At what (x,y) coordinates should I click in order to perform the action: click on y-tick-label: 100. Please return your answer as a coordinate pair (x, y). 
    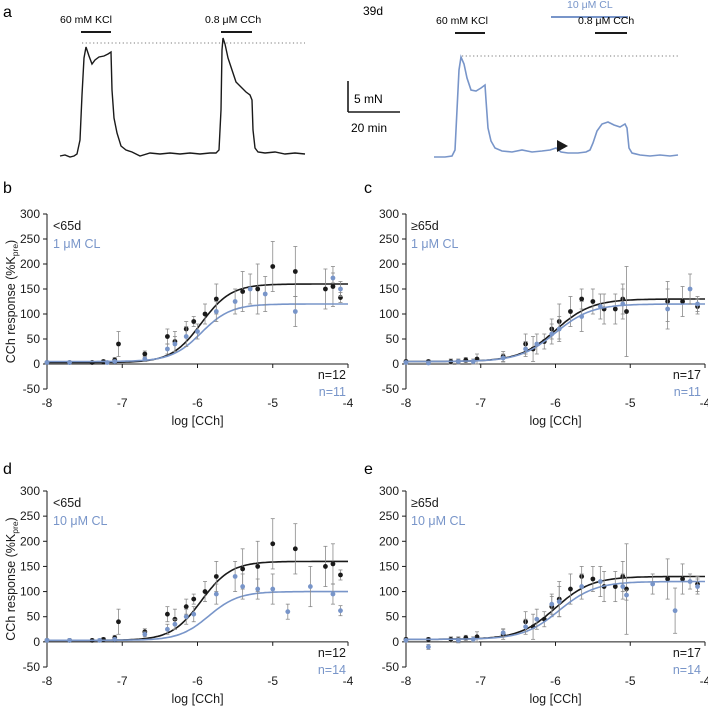
    Looking at the image, I should click on (30, 592).